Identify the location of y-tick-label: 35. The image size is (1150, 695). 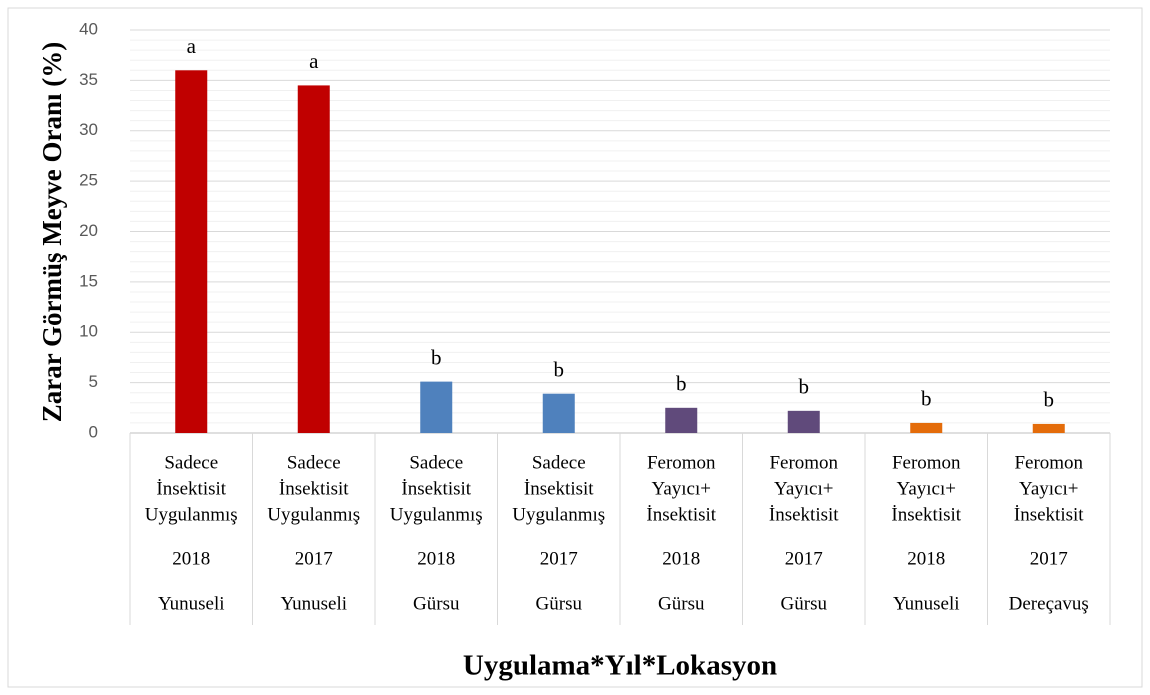
(88, 79).